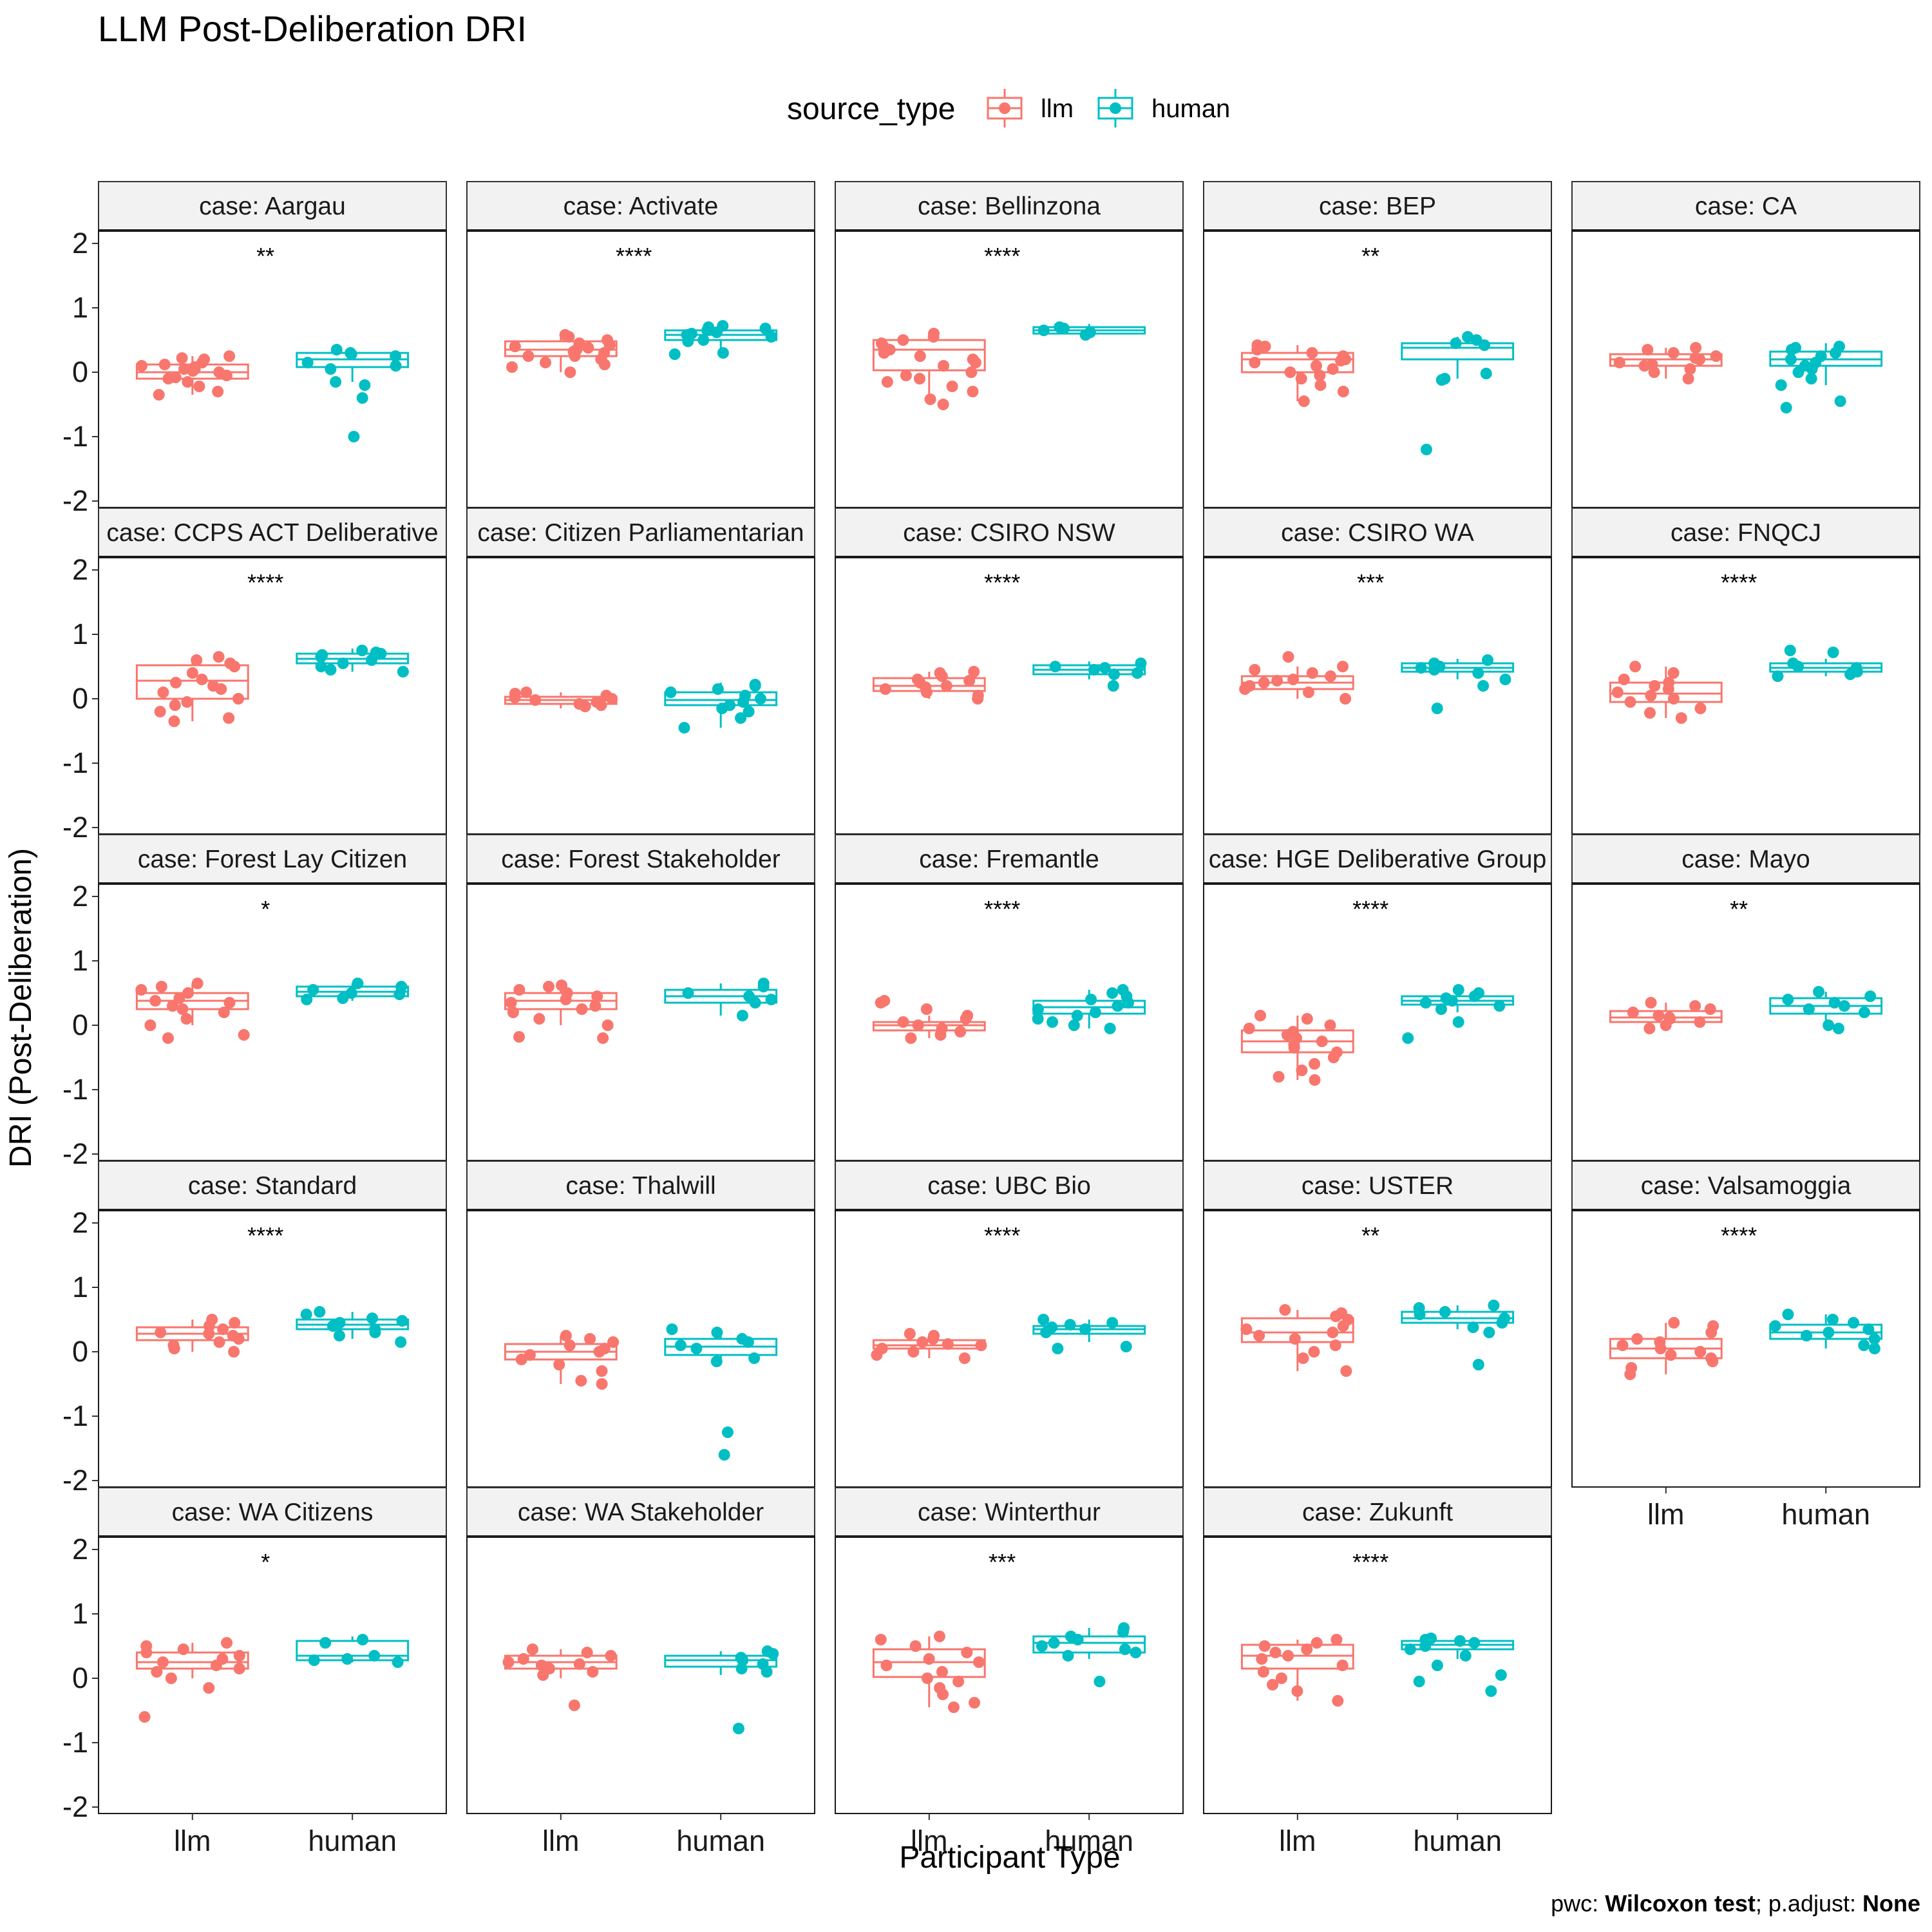 This screenshot has width=1932, height=1932. Describe the element at coordinates (1378, 533) in the screenshot. I see `facet-strip-label: case: CSIRO WA` at that location.